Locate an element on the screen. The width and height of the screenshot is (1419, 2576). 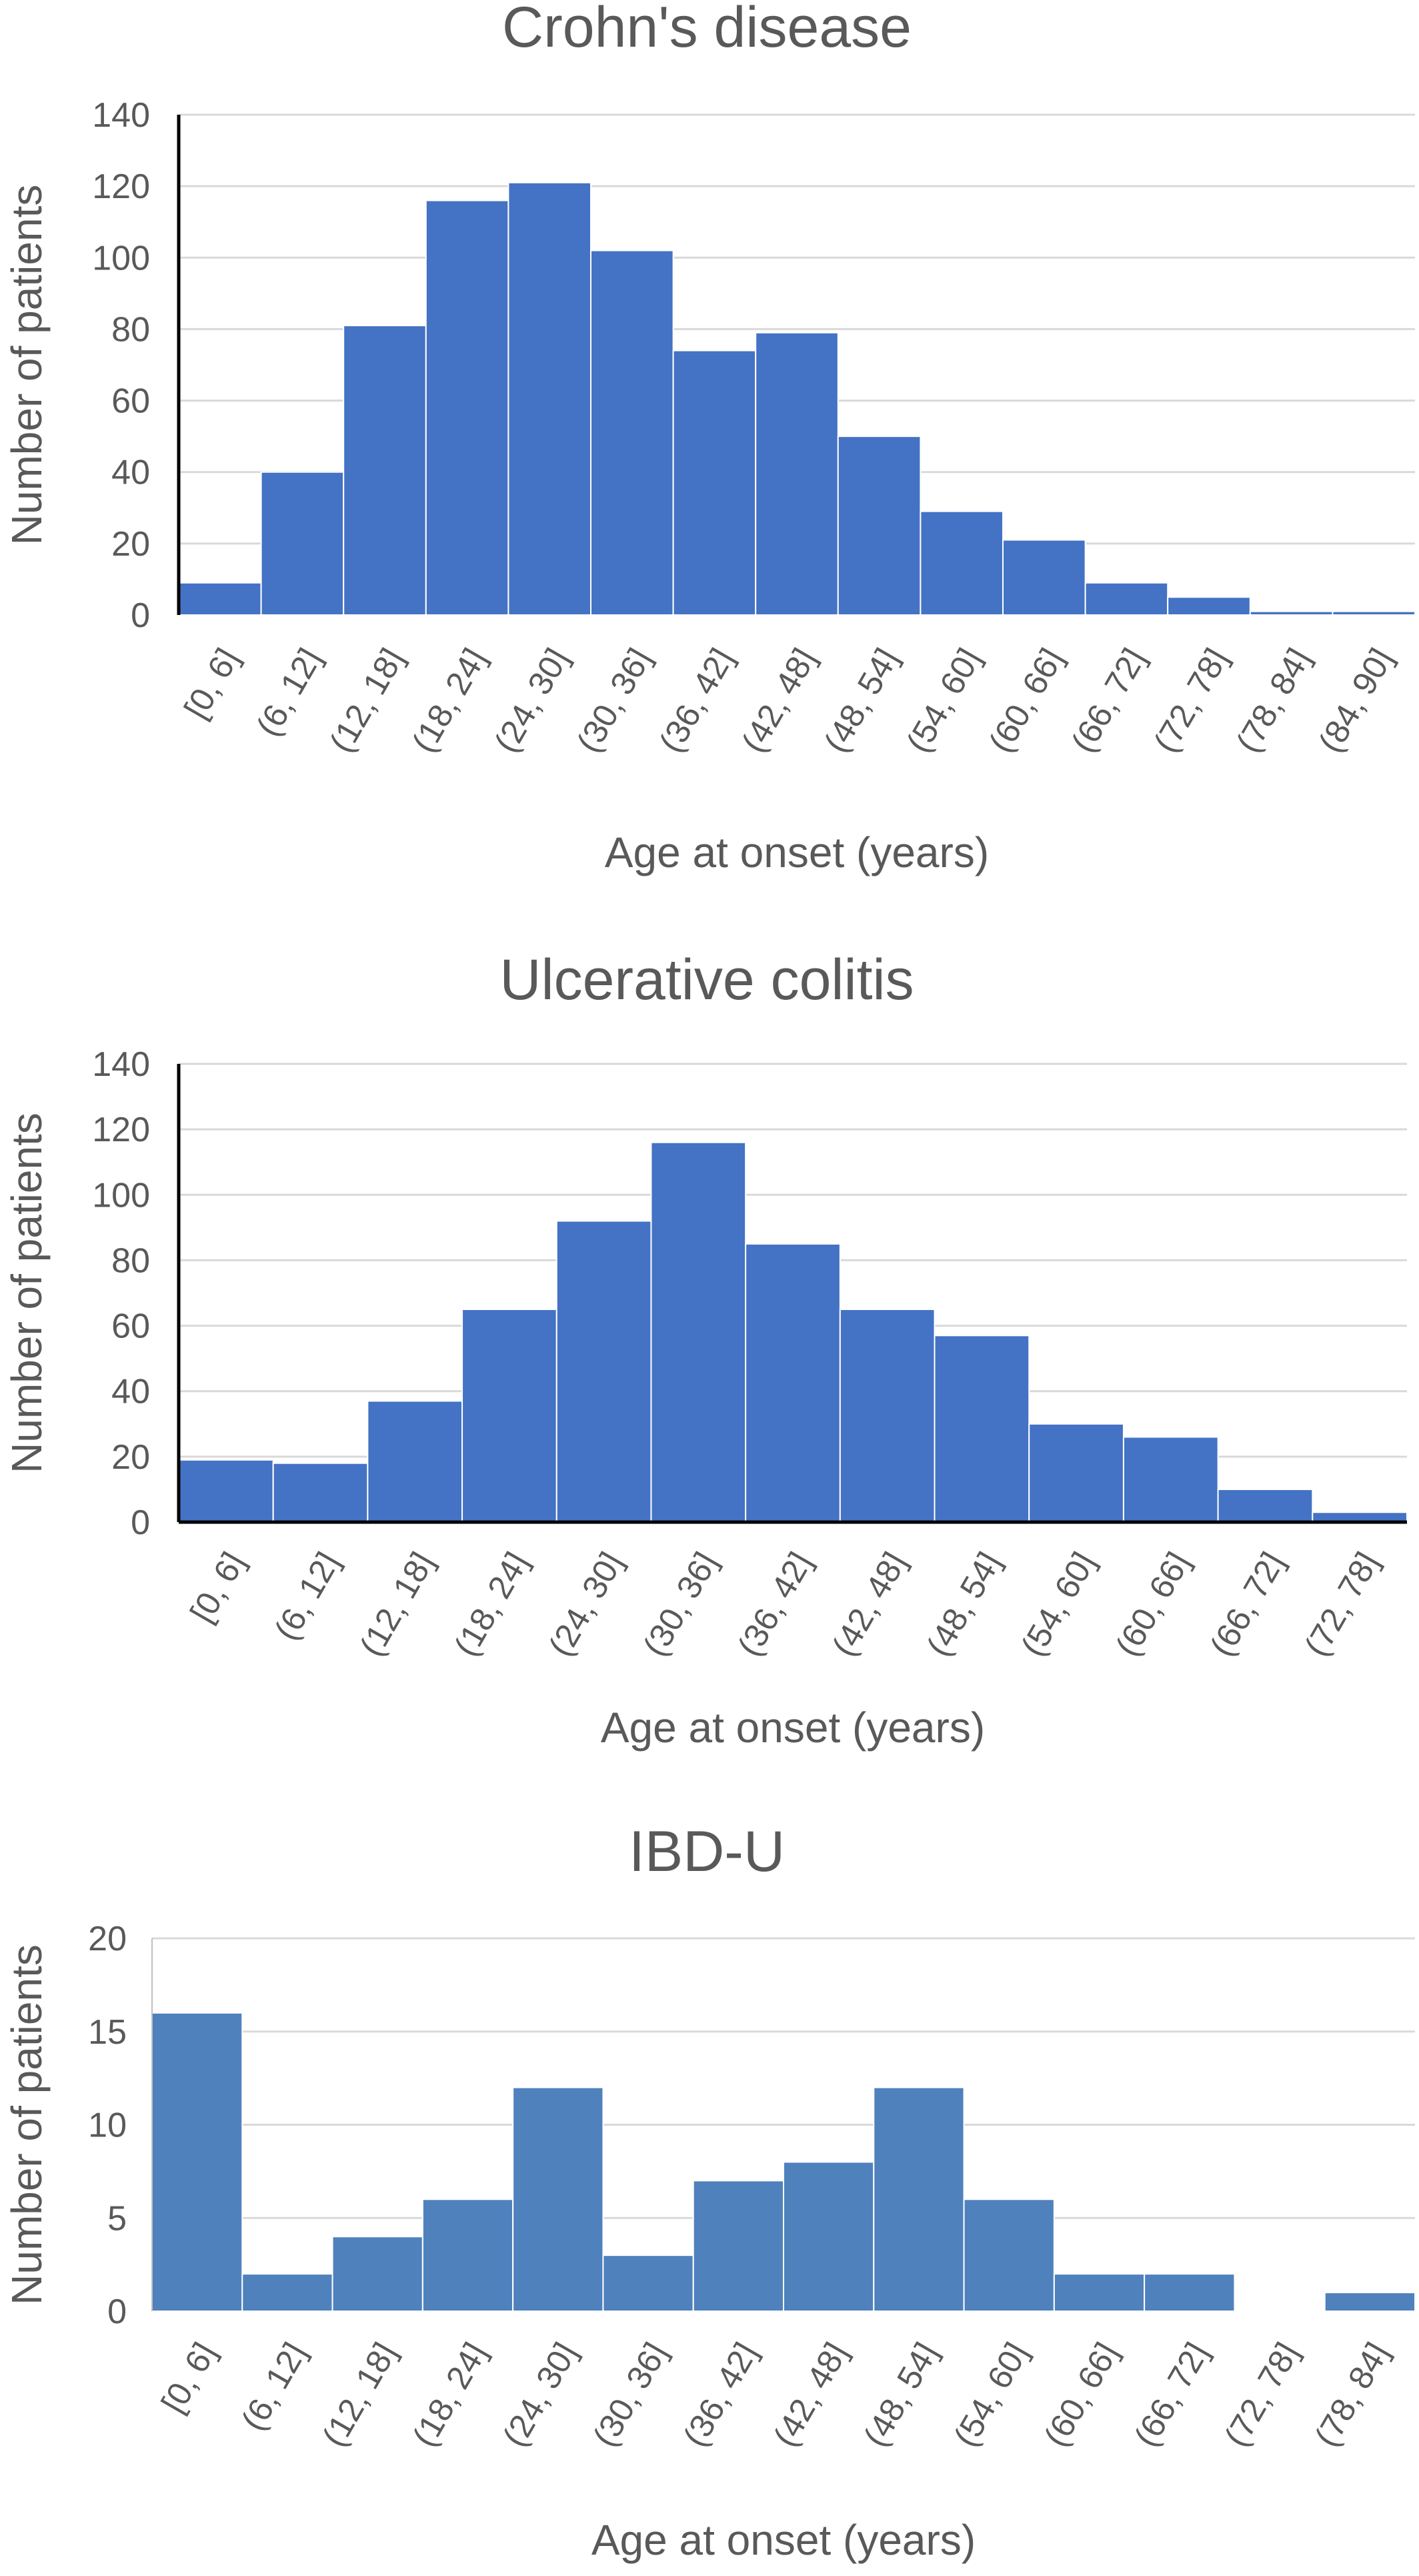
x-tick-label: (54, 60] is located at coordinates (990, 2395).